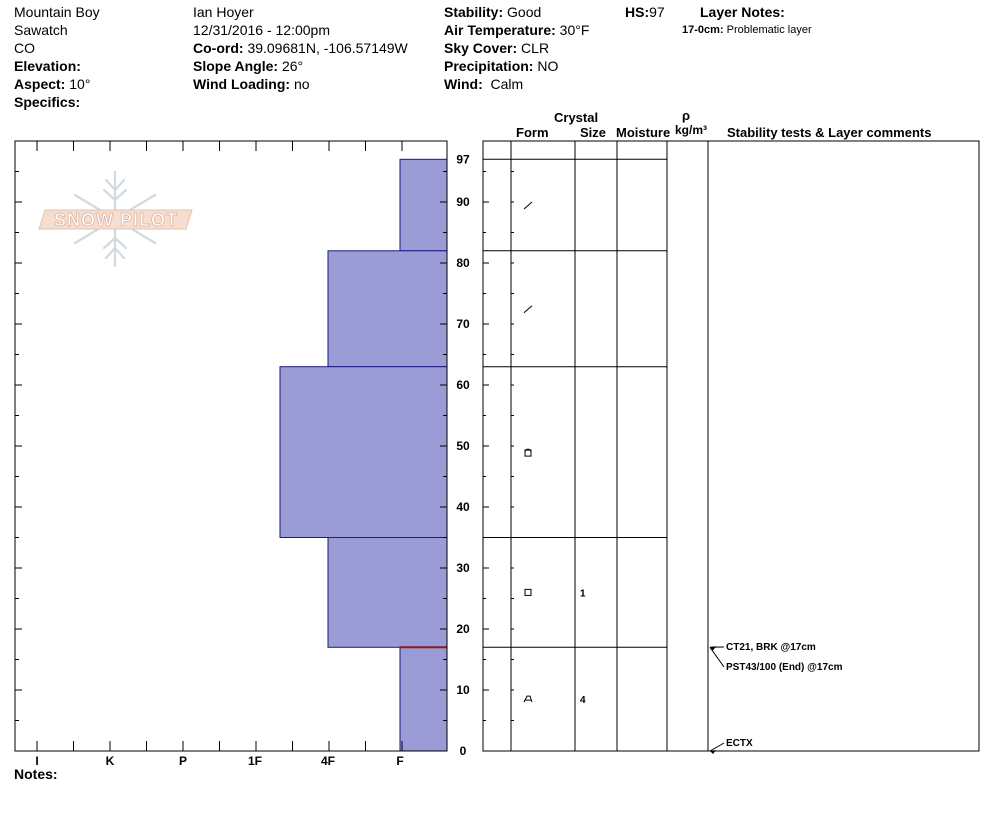 This screenshot has width=994, height=840. I want to click on slope-row: Slope Angle: 26°, so click(248, 66).